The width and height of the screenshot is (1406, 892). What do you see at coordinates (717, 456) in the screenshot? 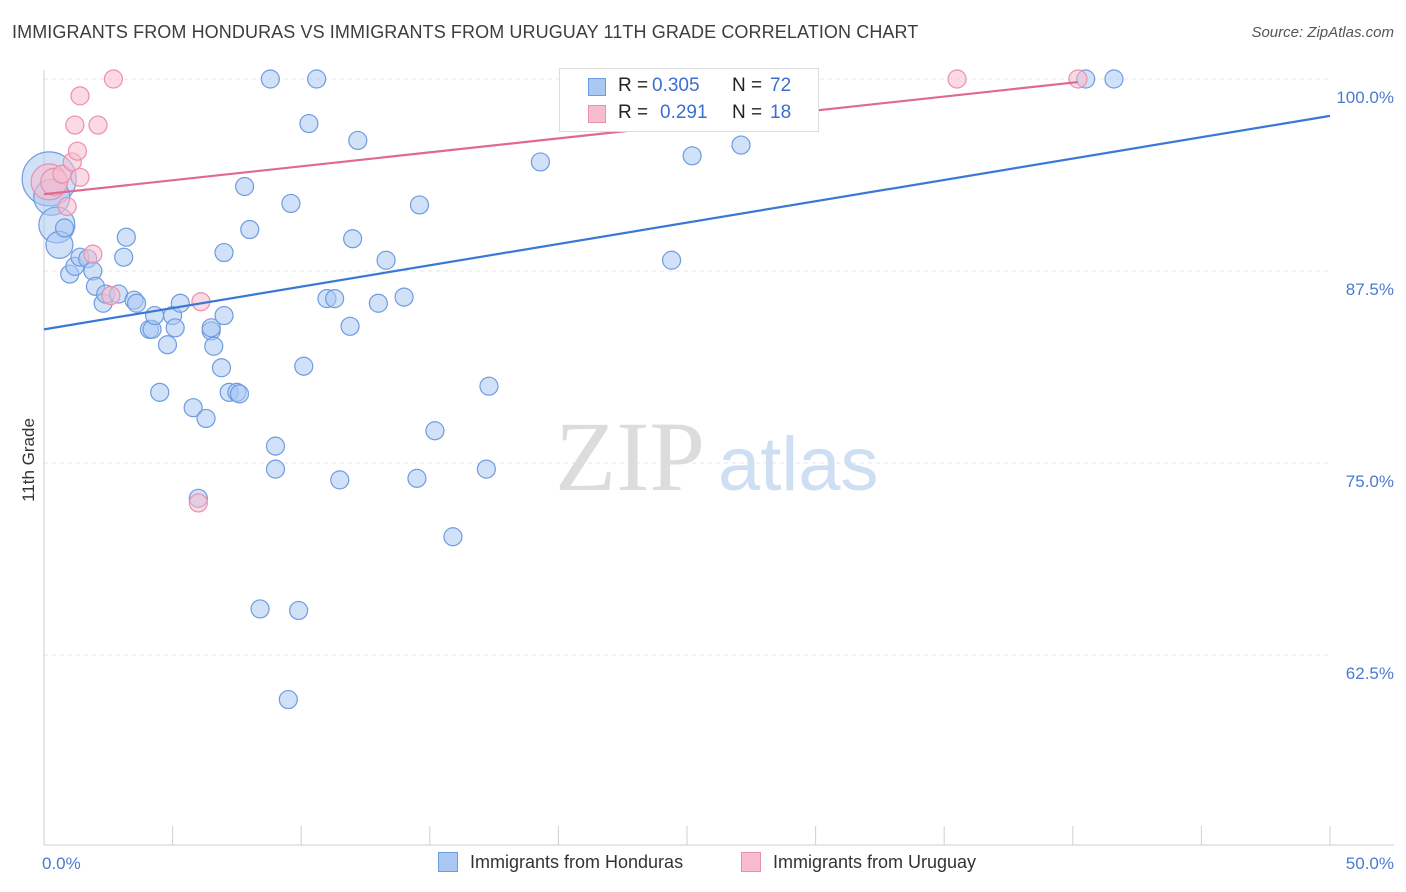
I see `zipatlas-watermark: ZIP atlas` at bounding box center [717, 456].